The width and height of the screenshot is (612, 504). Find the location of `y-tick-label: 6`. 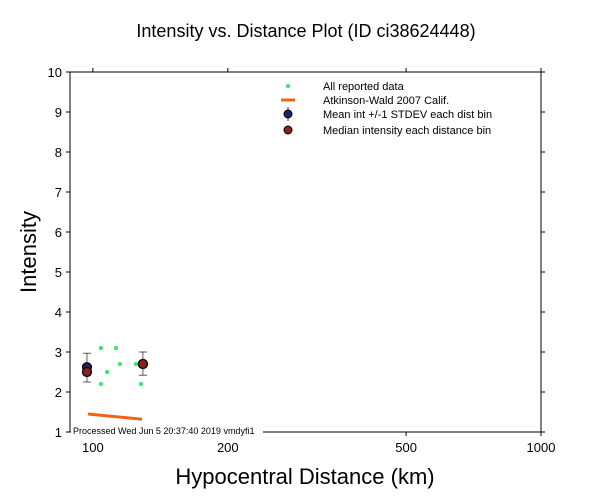

y-tick-label: 6 is located at coordinates (58, 232).